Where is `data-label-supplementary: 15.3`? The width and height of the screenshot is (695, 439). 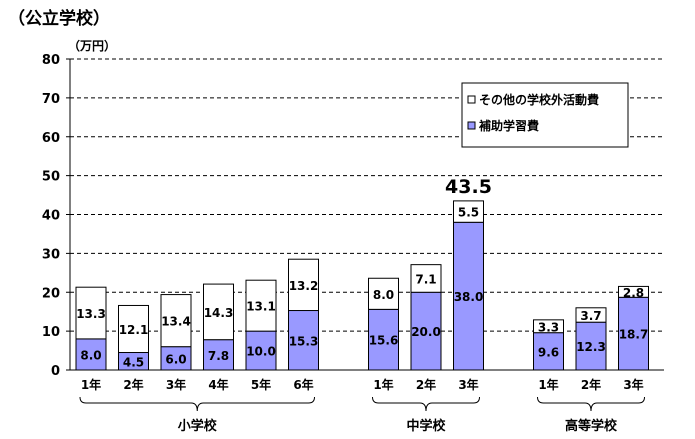 data-label-supplementary: 15.3 is located at coordinates (304, 341).